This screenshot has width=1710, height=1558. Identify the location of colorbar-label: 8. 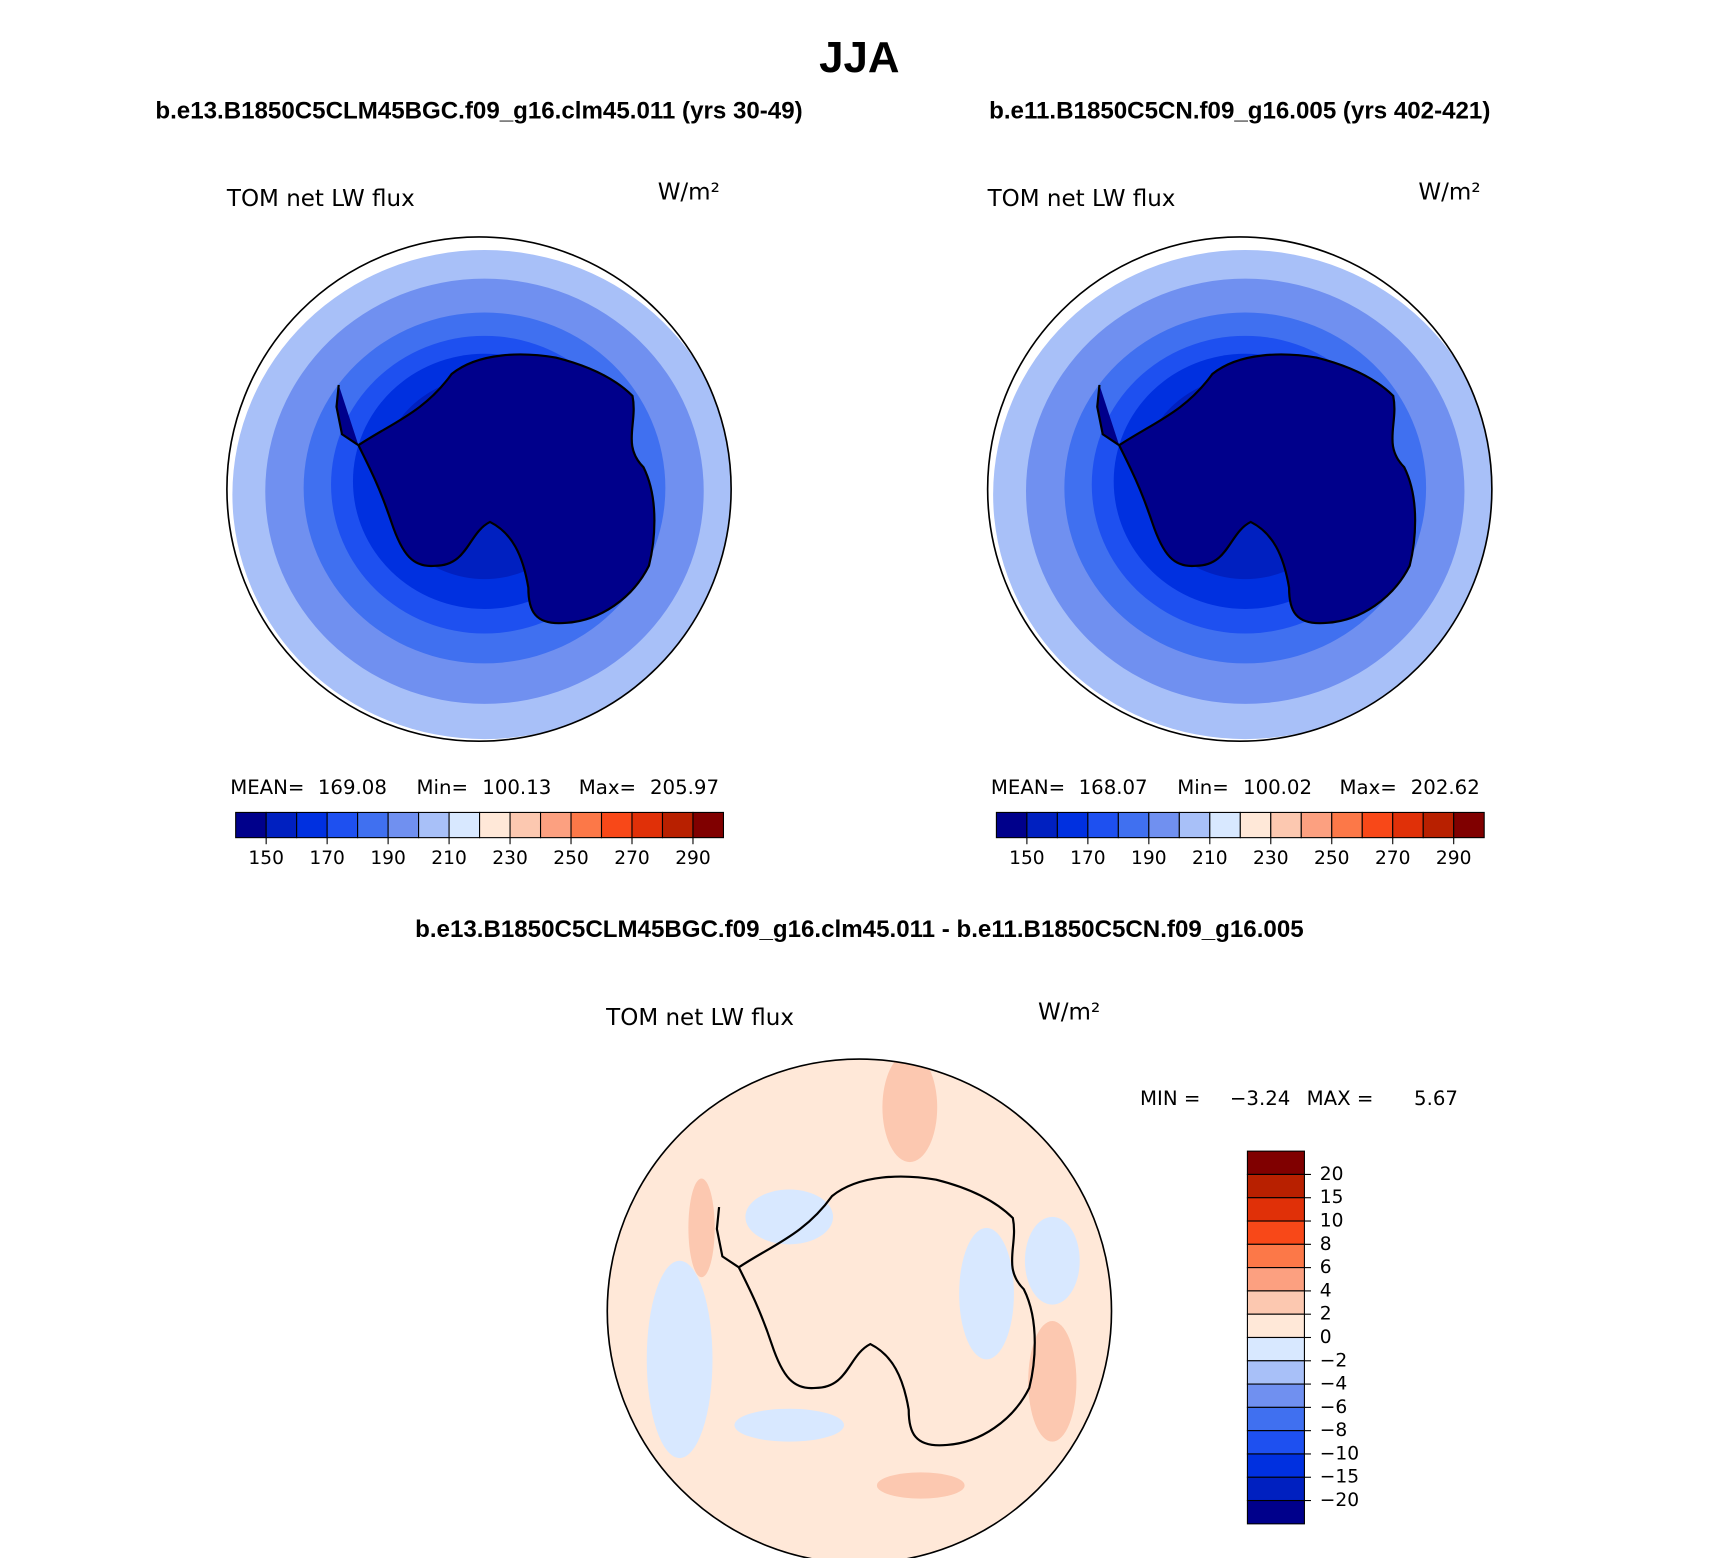
(1326, 1244).